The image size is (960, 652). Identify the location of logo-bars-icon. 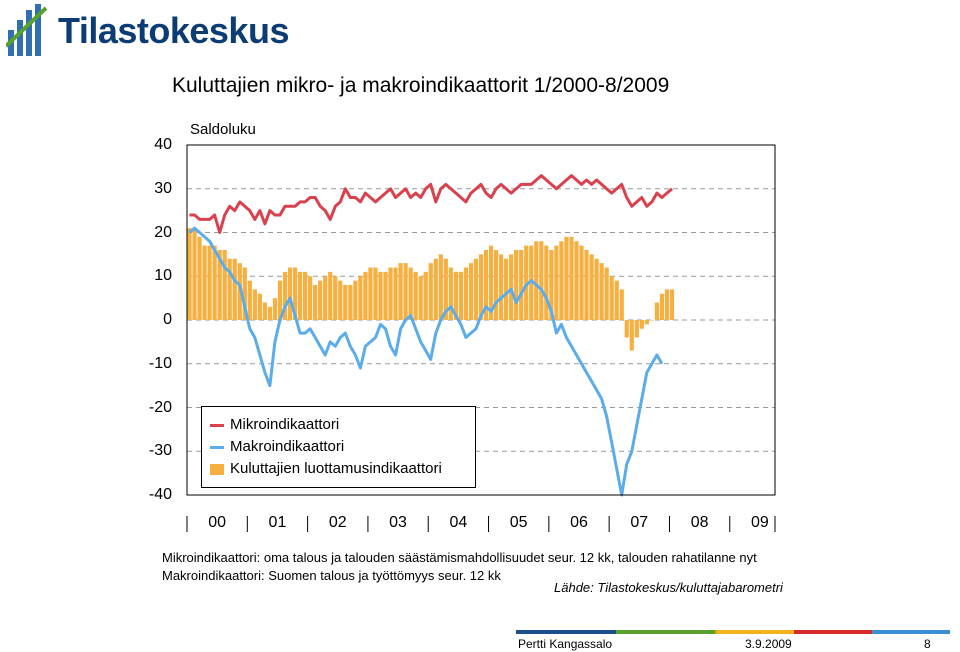
(26, 30).